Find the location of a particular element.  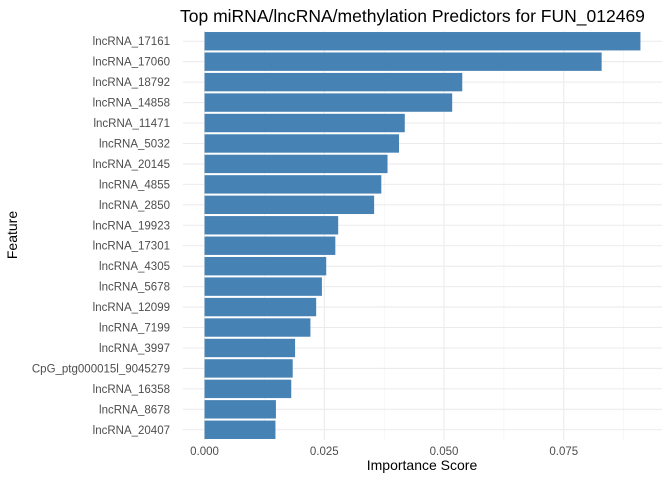

y-tick-label: lncRNA_3997 is located at coordinates (134, 349).